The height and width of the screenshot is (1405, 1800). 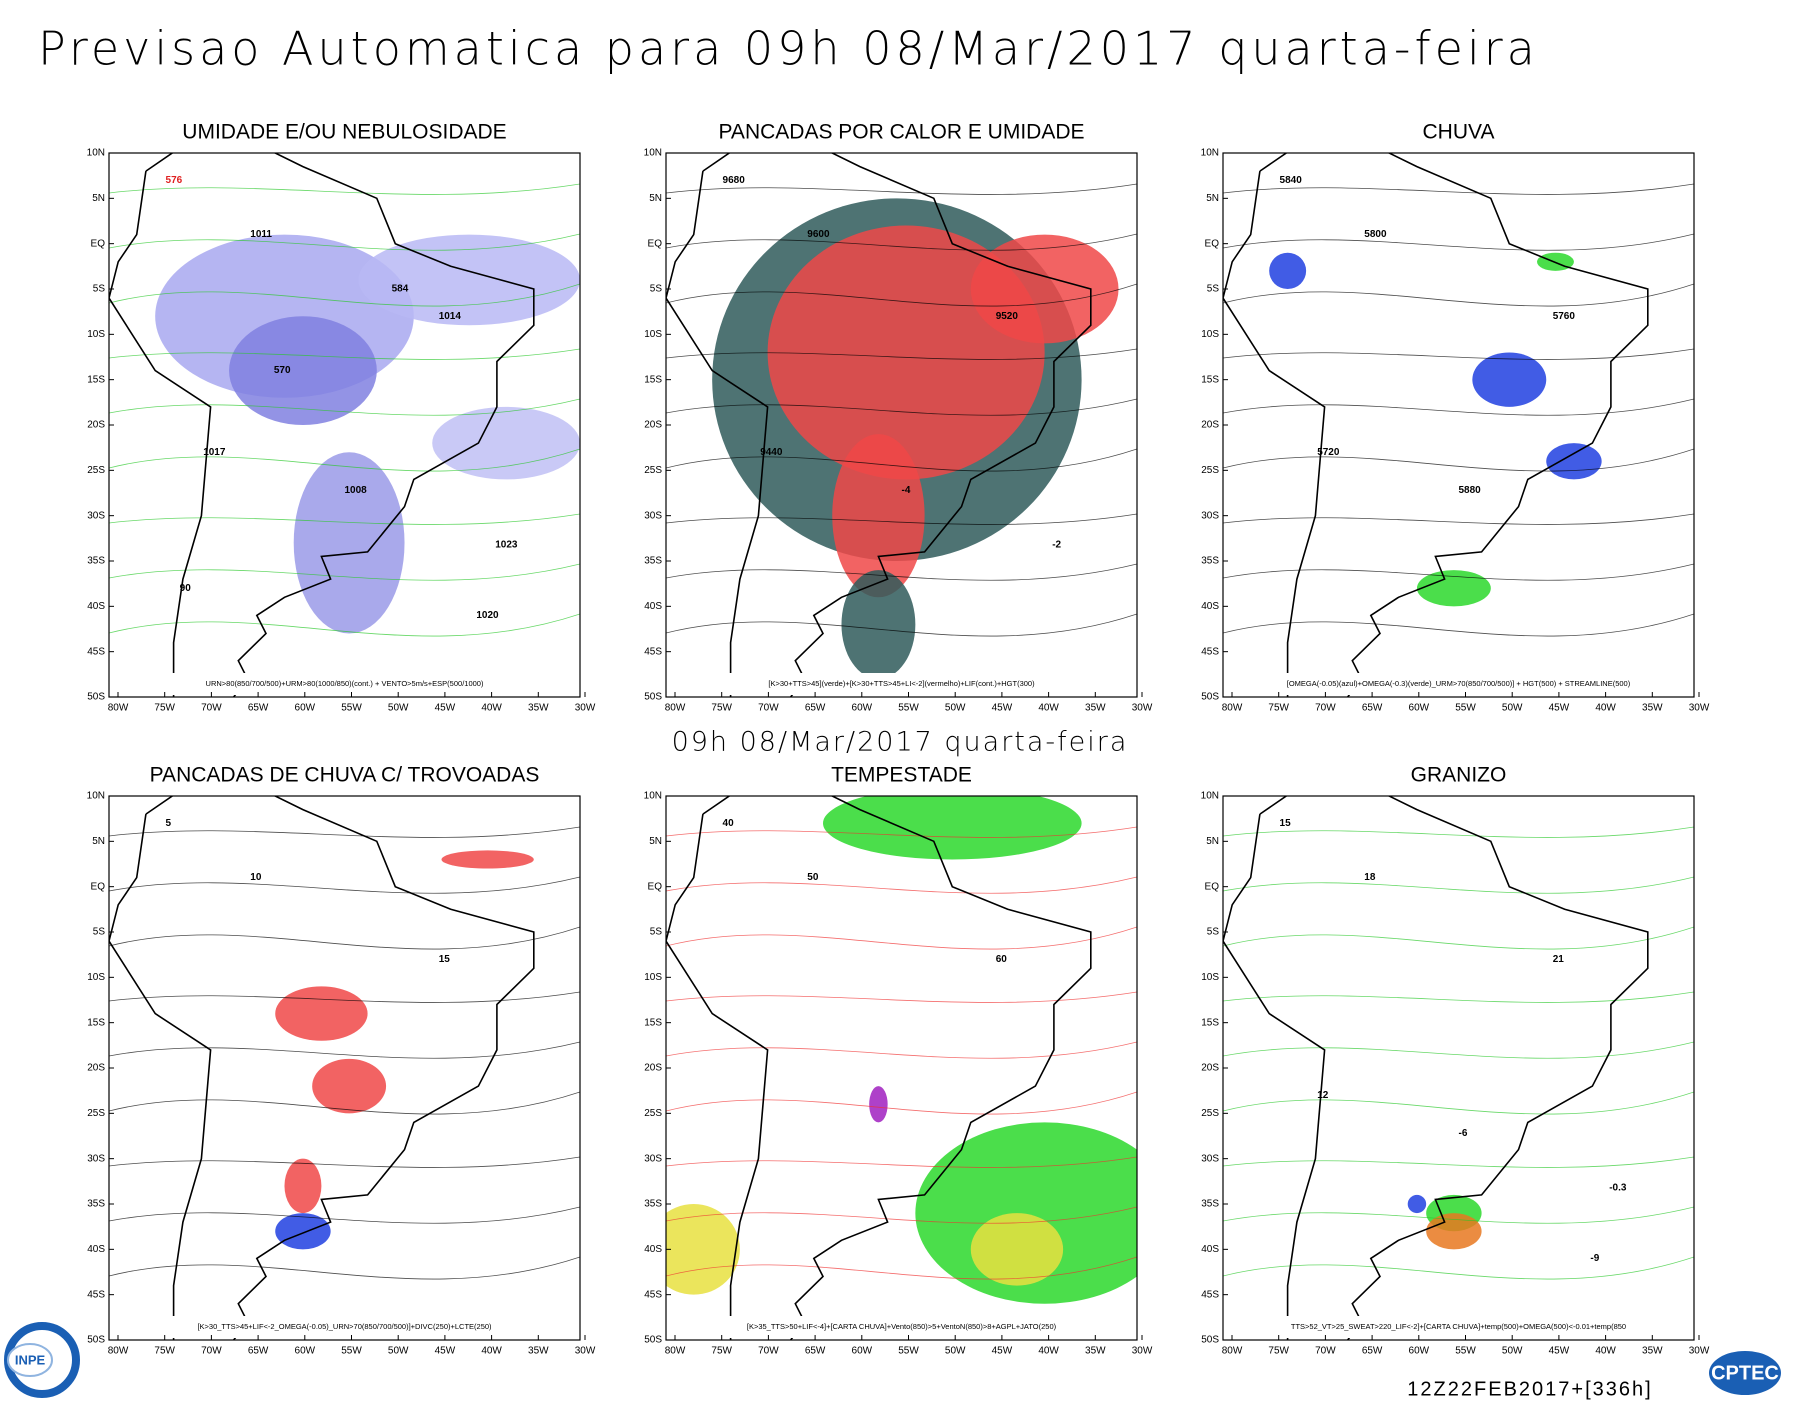 I want to click on contour-label: 5760, so click(x=1564, y=316).